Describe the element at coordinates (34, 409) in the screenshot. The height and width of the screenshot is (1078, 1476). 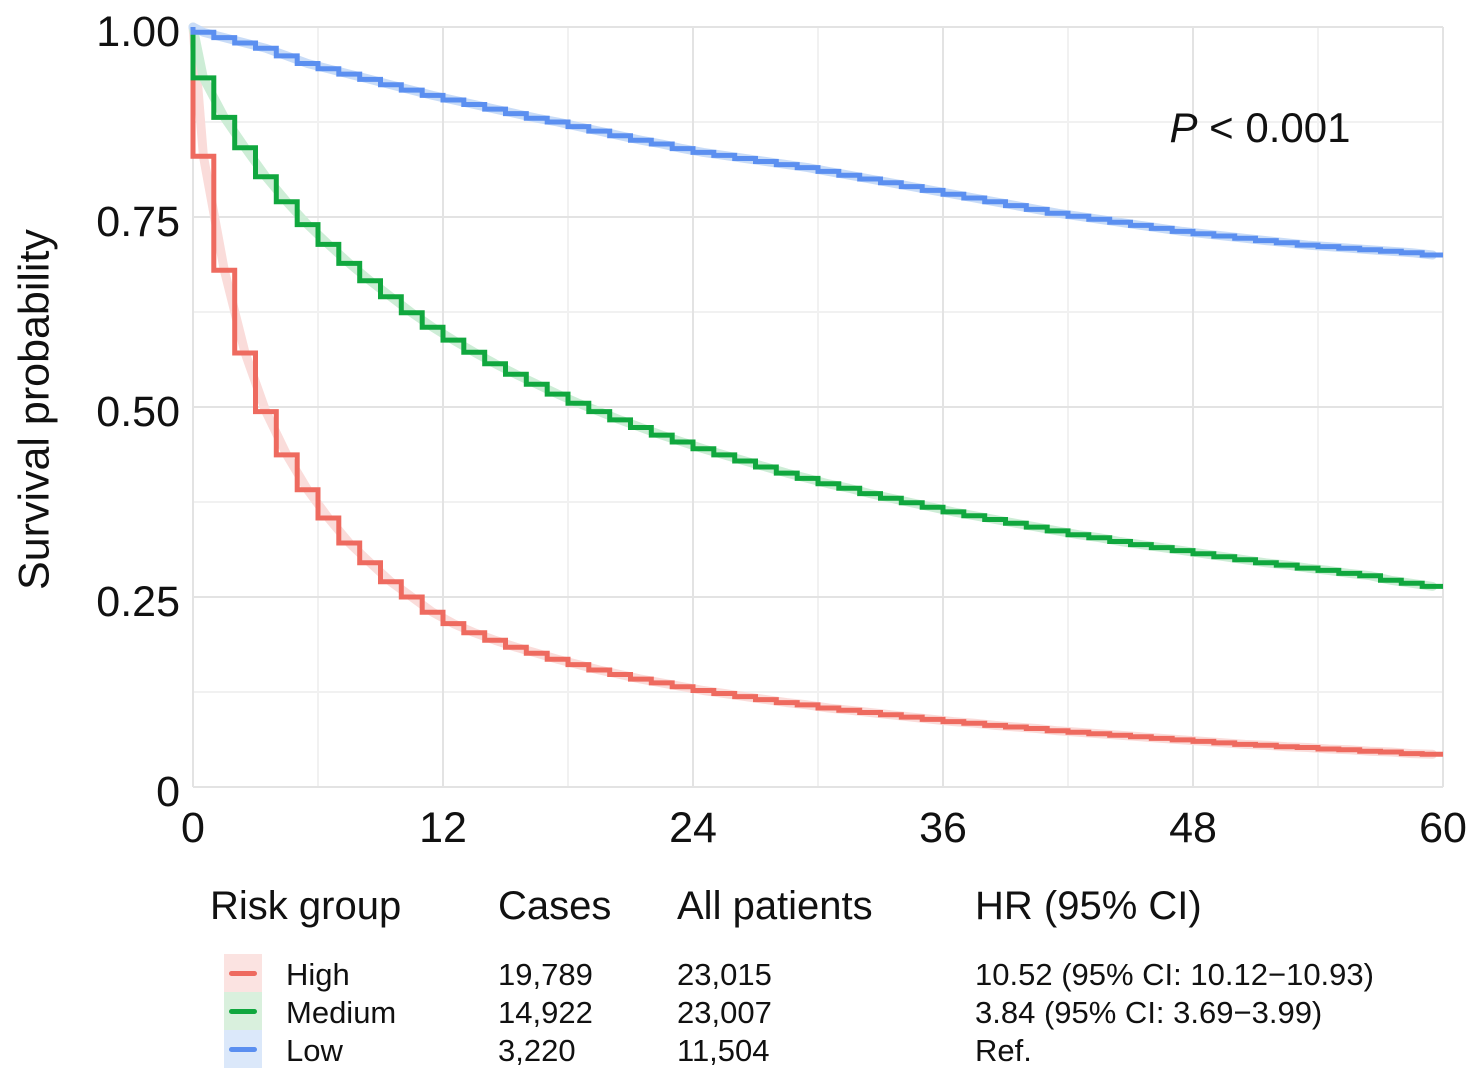
I see `y-axis-title: Survival probability` at that location.